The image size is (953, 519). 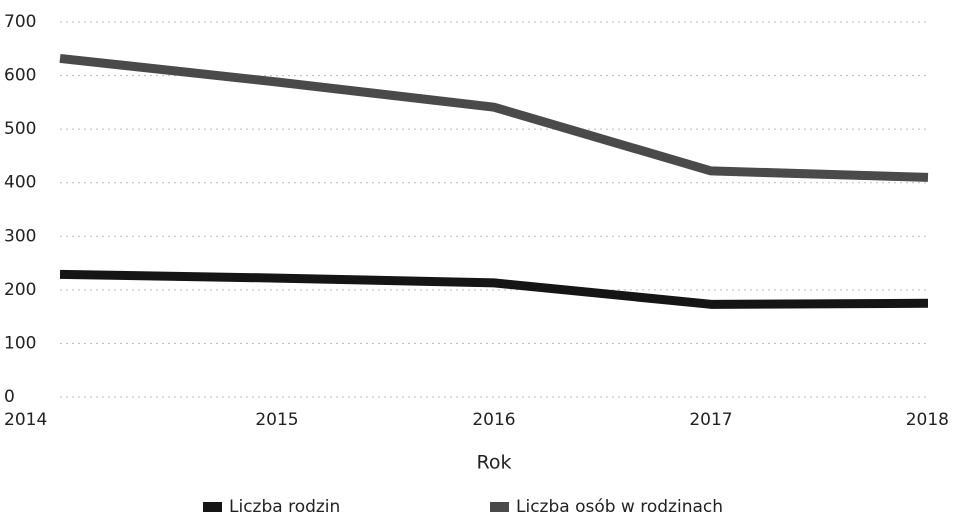 I want to click on x-axis-label: Rok, so click(x=494, y=463).